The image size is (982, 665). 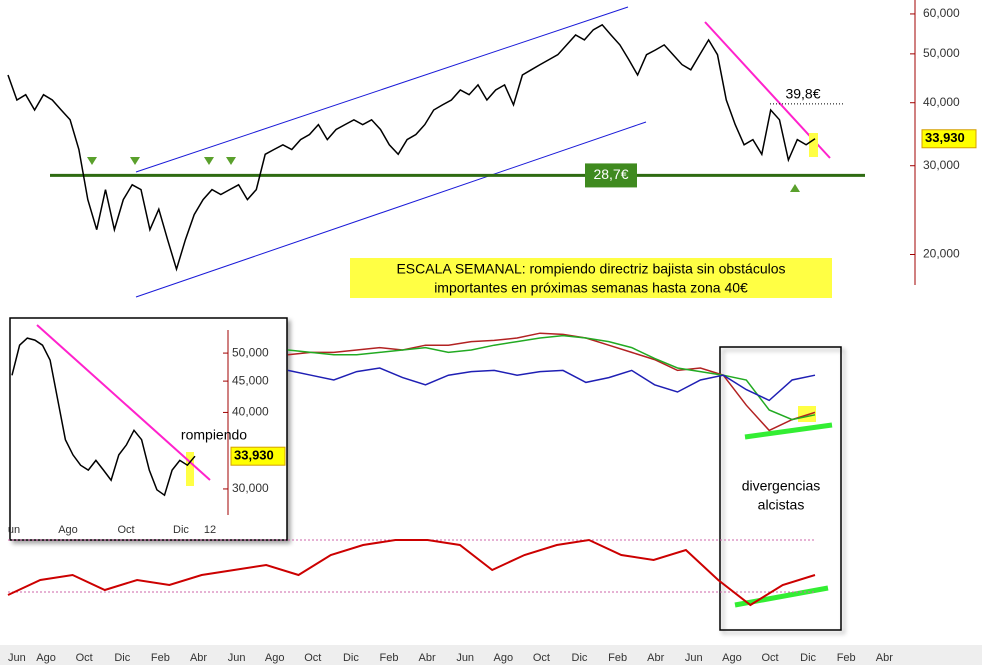 What do you see at coordinates (214, 435) in the screenshot?
I see `annotation: rompiendo` at bounding box center [214, 435].